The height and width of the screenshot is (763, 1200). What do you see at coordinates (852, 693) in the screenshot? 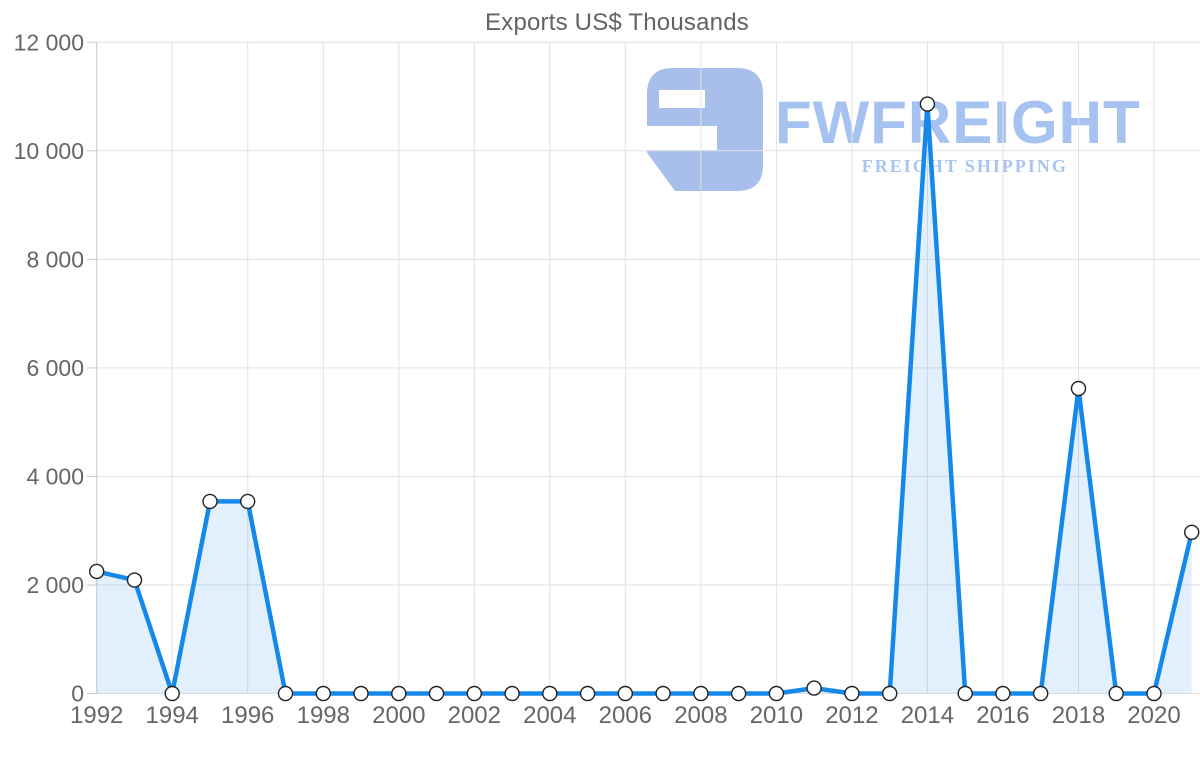
I see `data-point-2012` at bounding box center [852, 693].